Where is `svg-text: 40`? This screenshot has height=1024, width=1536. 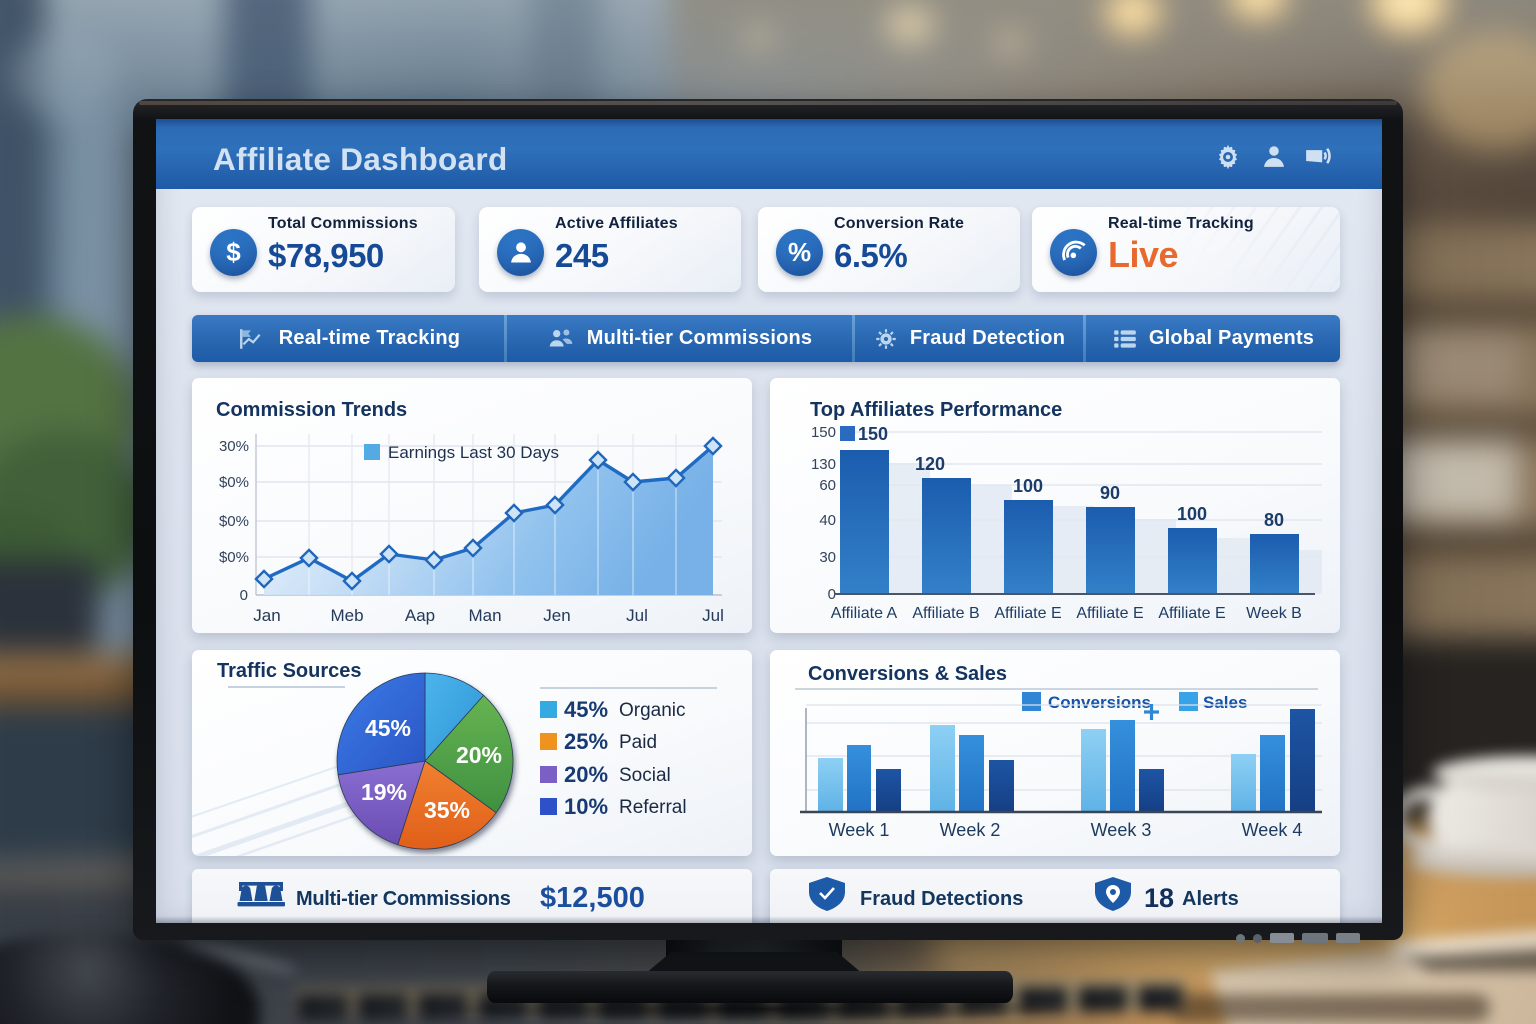
svg-text: 40 is located at coordinates (827, 520).